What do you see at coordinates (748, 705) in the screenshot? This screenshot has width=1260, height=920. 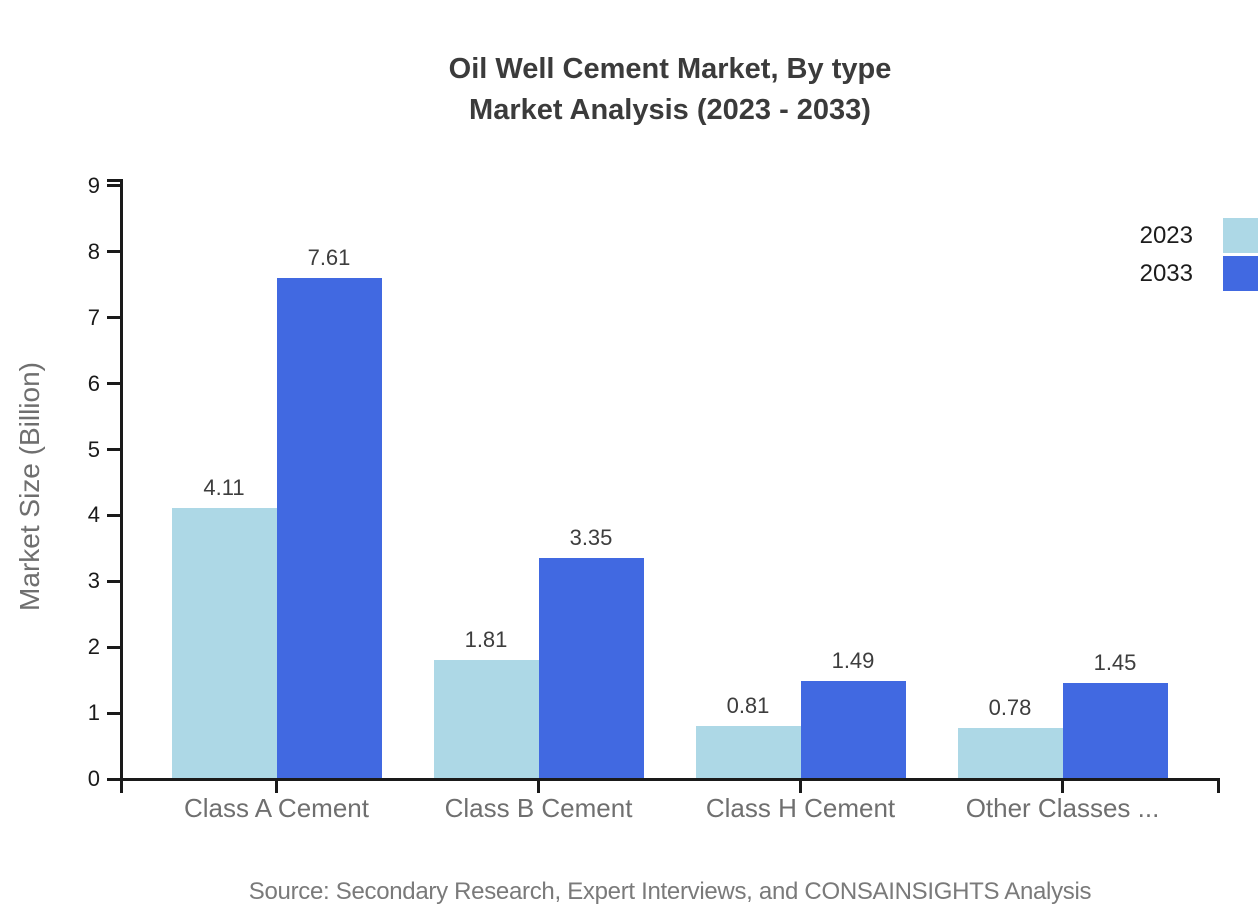 I see `value-label: 0.81` at bounding box center [748, 705].